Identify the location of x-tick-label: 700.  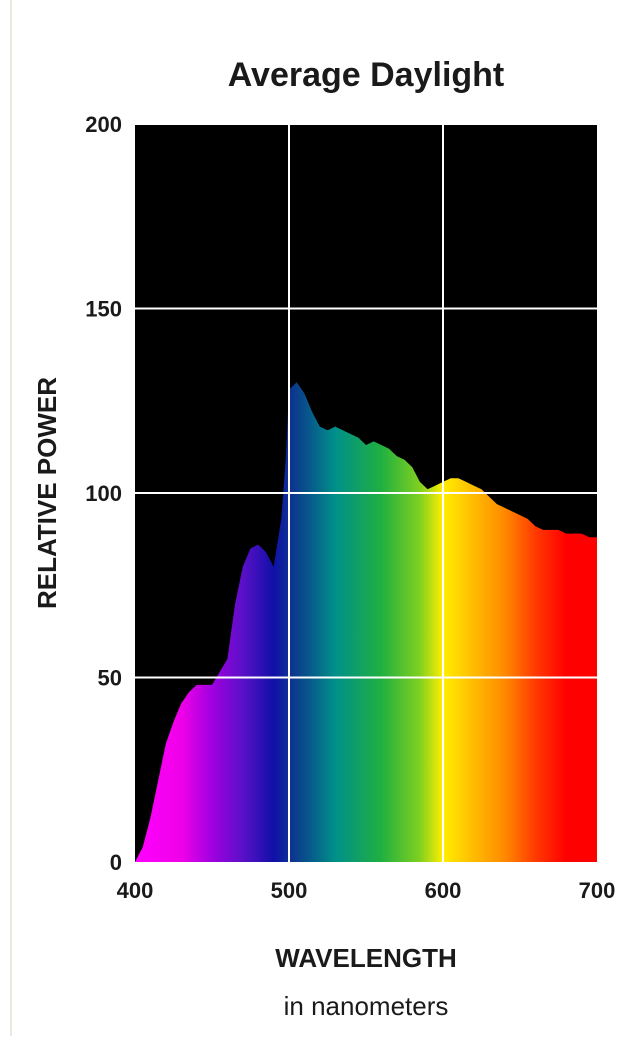
(597, 890).